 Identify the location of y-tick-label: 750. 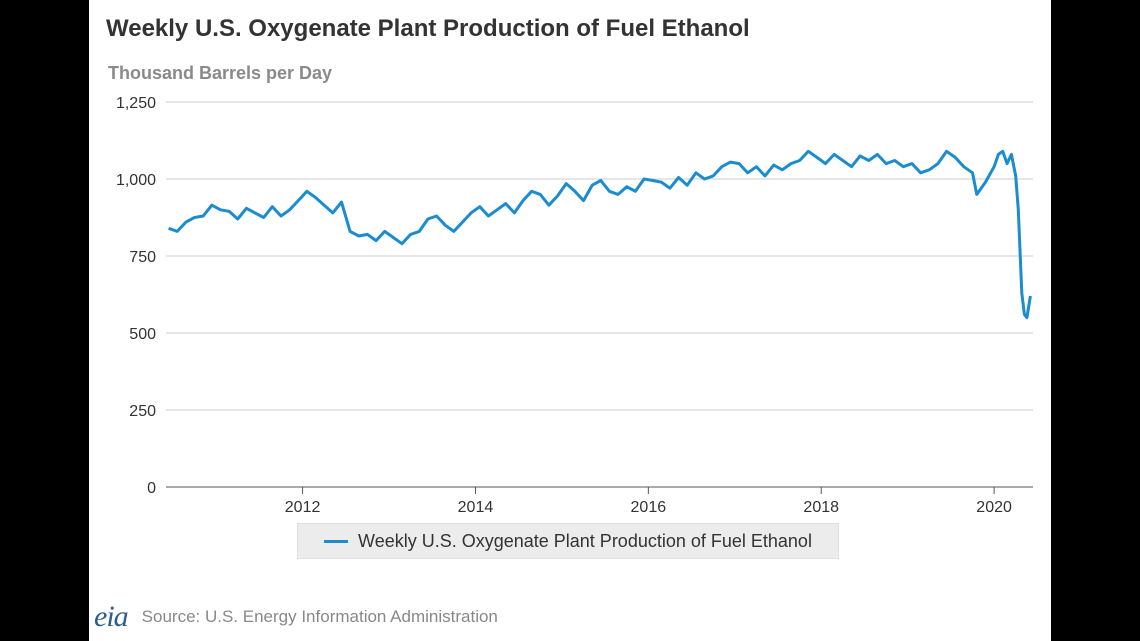
(142, 257).